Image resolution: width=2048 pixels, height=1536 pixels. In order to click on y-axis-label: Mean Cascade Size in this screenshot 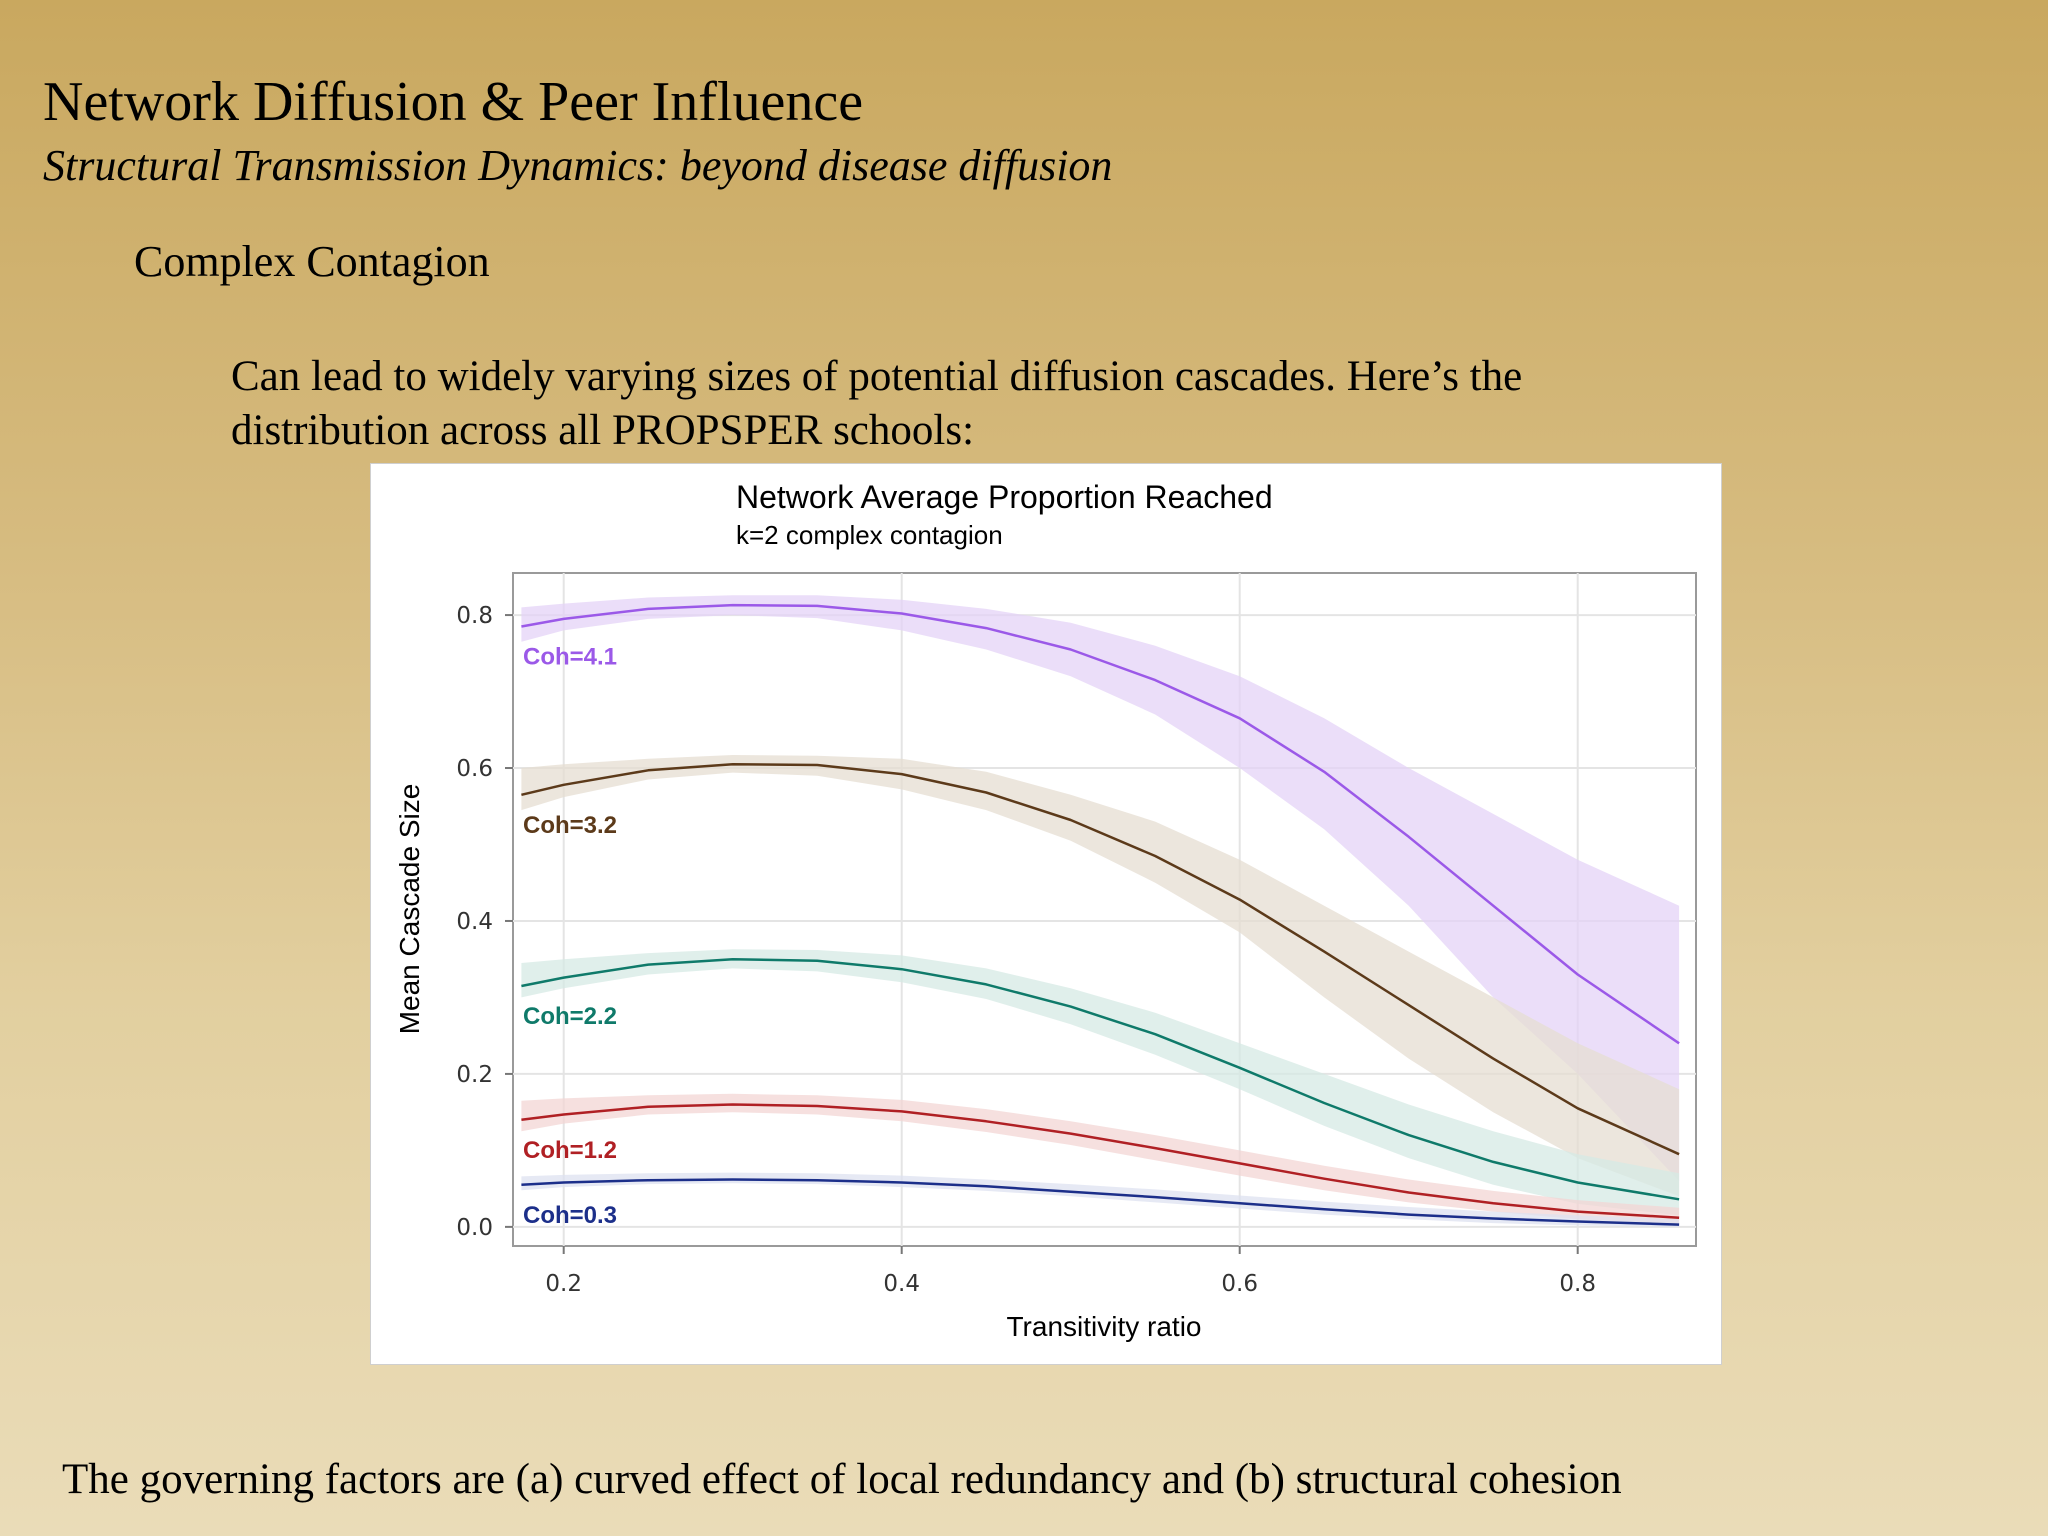, I will do `click(409, 909)`.